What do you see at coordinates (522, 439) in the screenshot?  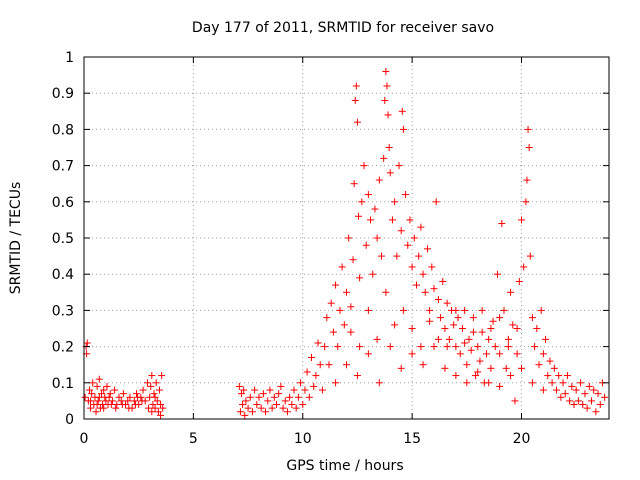 I see `x-tick-label: 20` at bounding box center [522, 439].